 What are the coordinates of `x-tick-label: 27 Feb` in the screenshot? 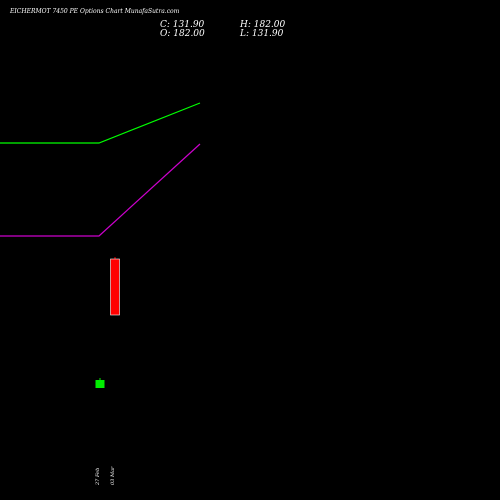 It's located at (98, 477).